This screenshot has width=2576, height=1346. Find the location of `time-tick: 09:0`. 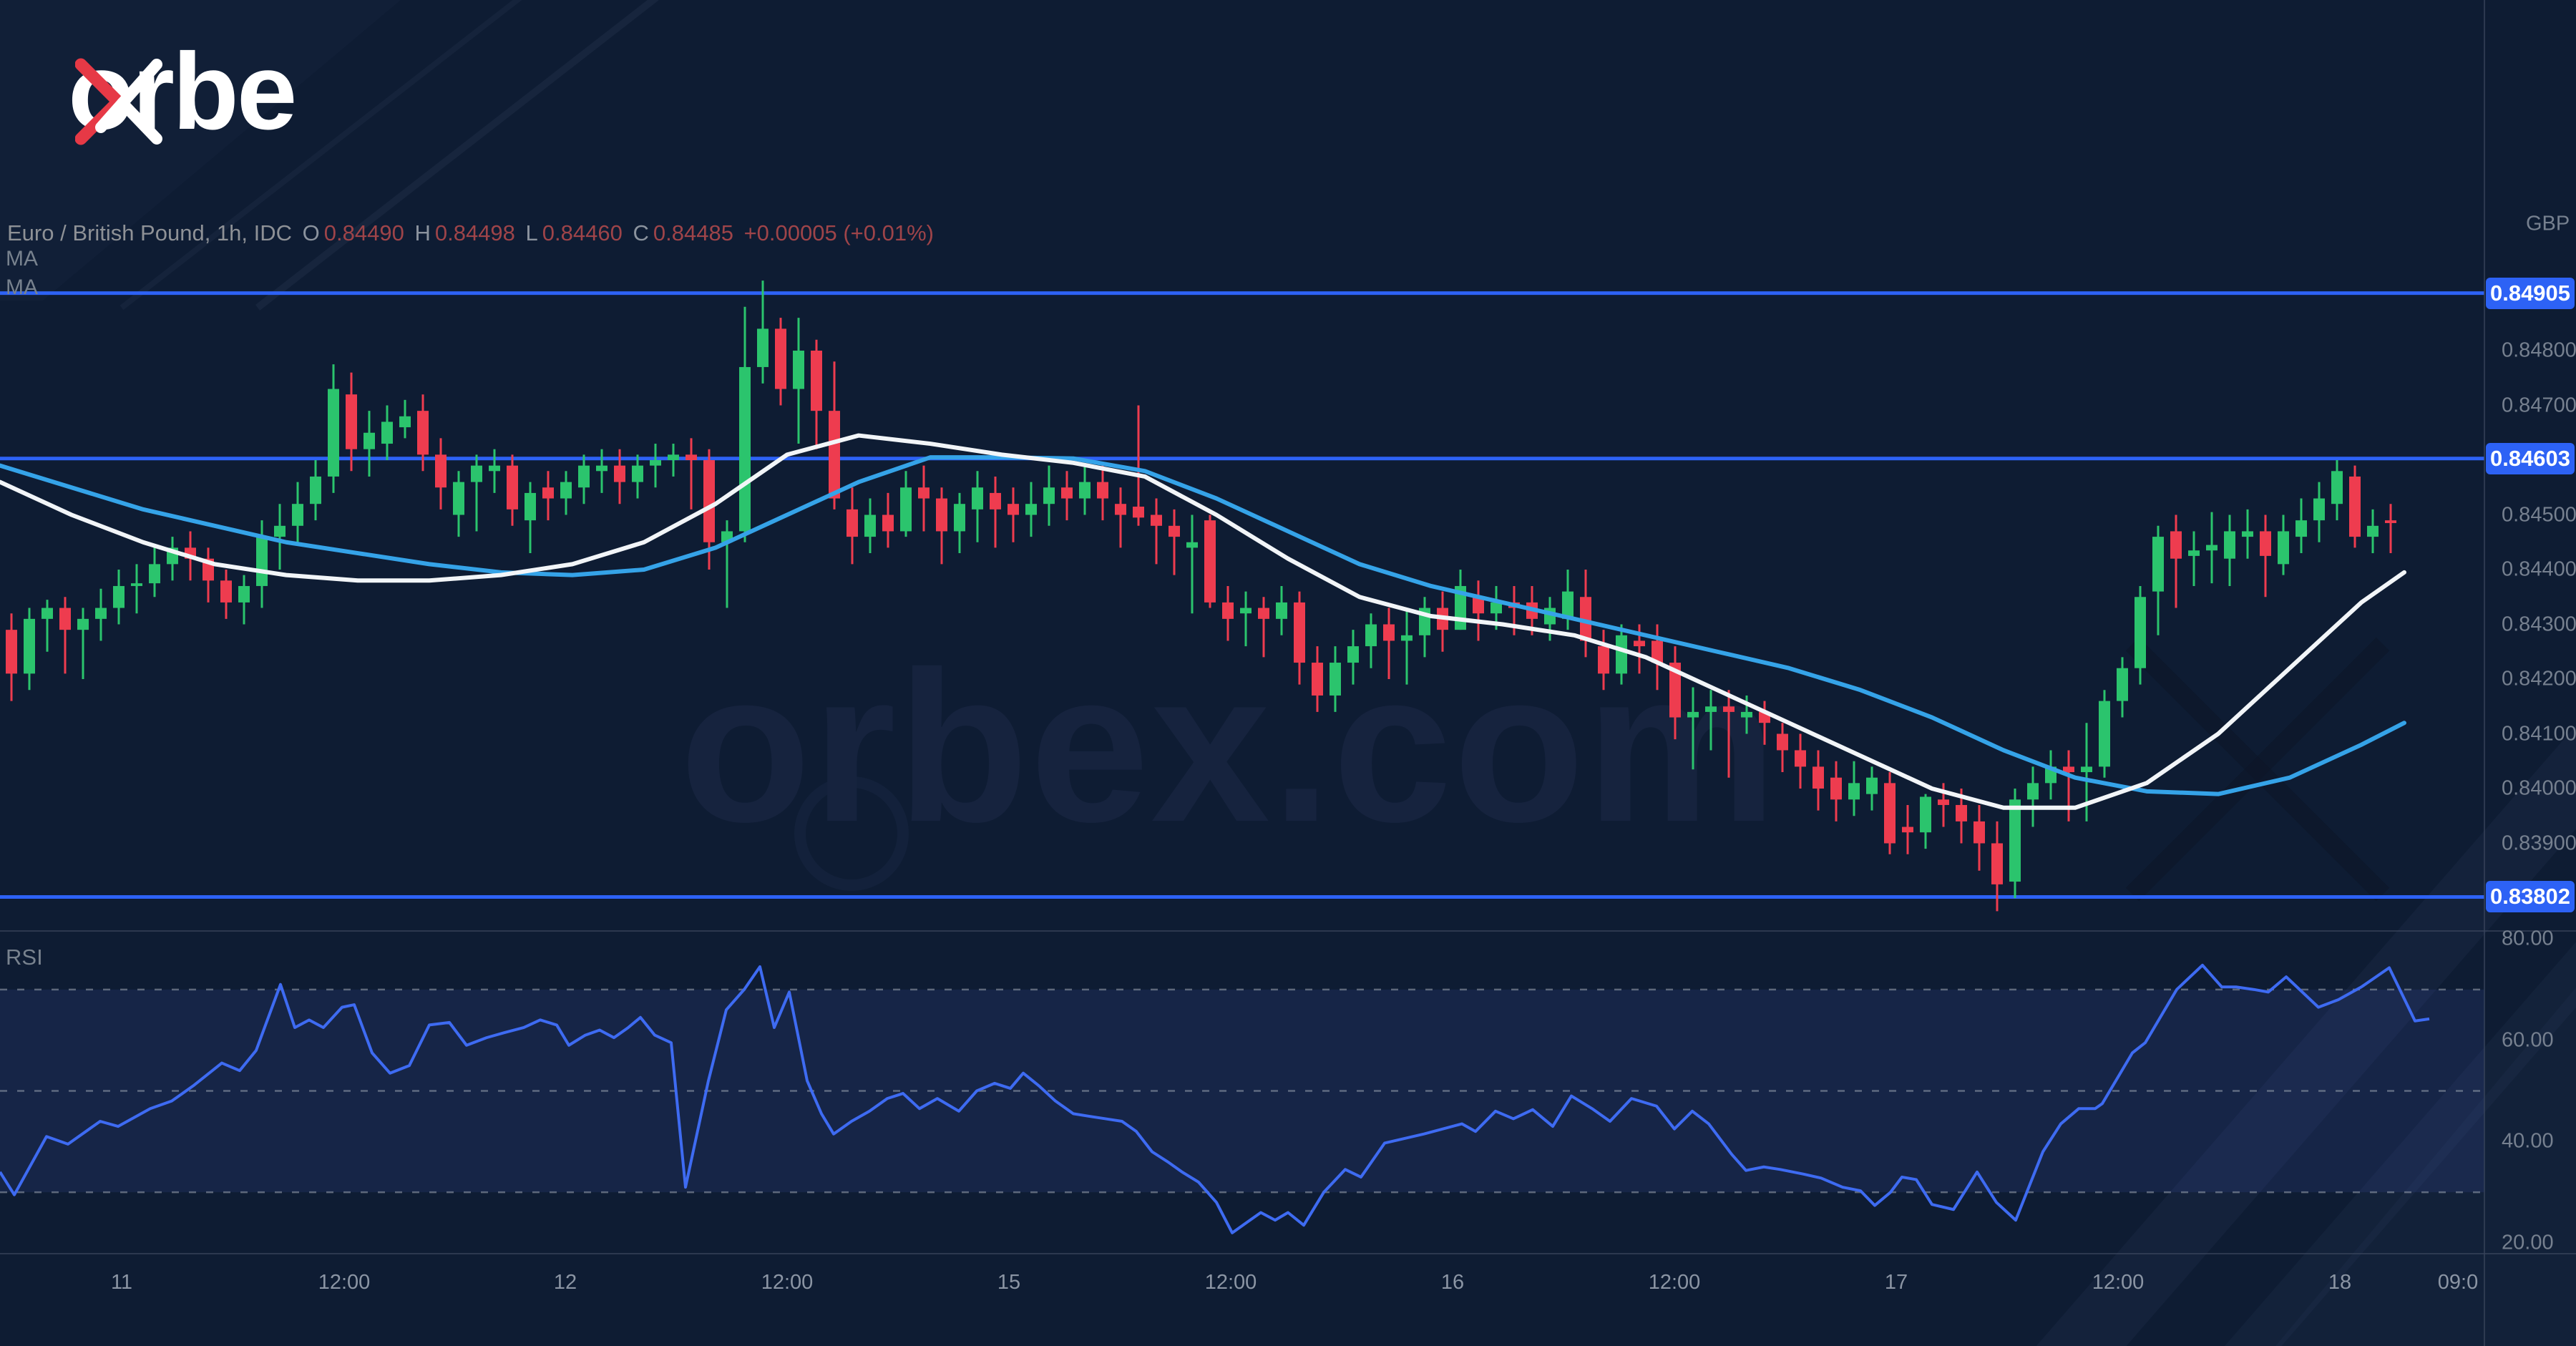

time-tick: 09:0 is located at coordinates (2458, 1282).